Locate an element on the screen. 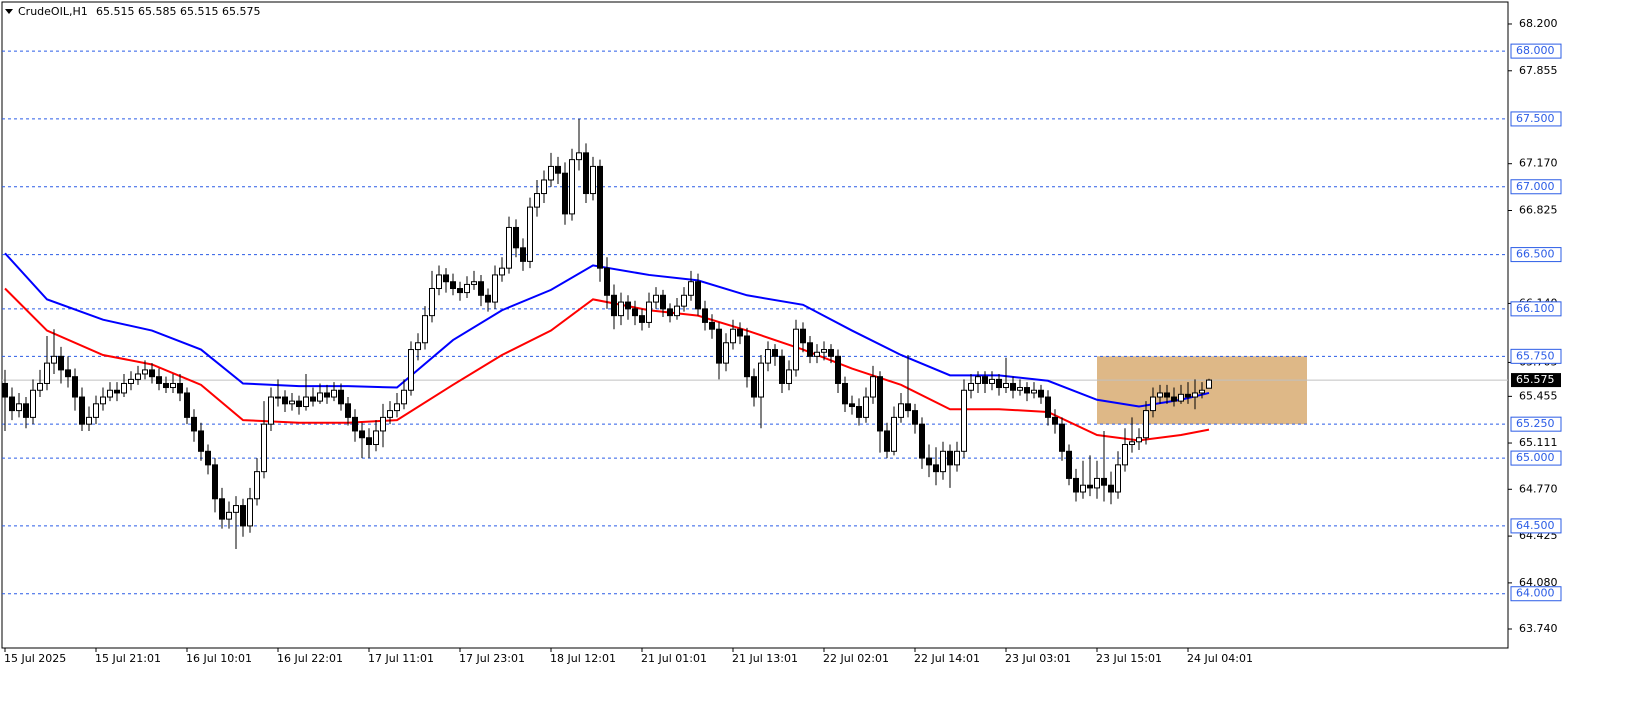  level-label: 65.000 is located at coordinates (1535, 457).